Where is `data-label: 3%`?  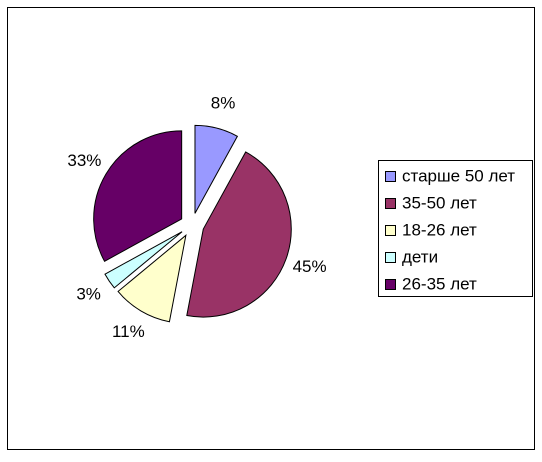 data-label: 3% is located at coordinates (88, 294).